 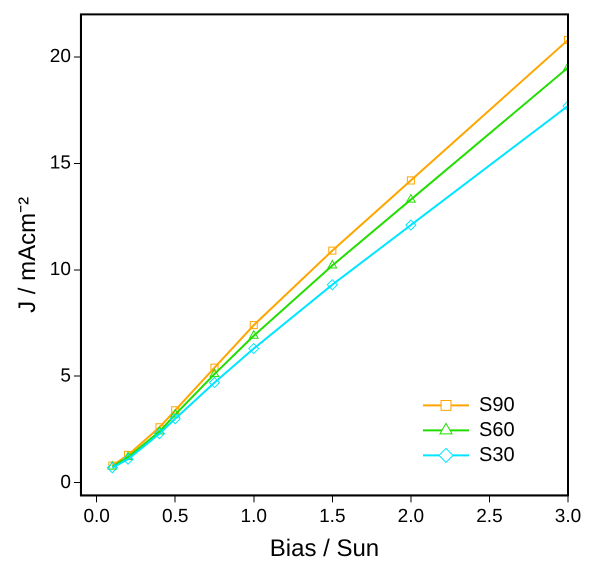 What do you see at coordinates (497, 455) in the screenshot?
I see `legend-label: S30` at bounding box center [497, 455].